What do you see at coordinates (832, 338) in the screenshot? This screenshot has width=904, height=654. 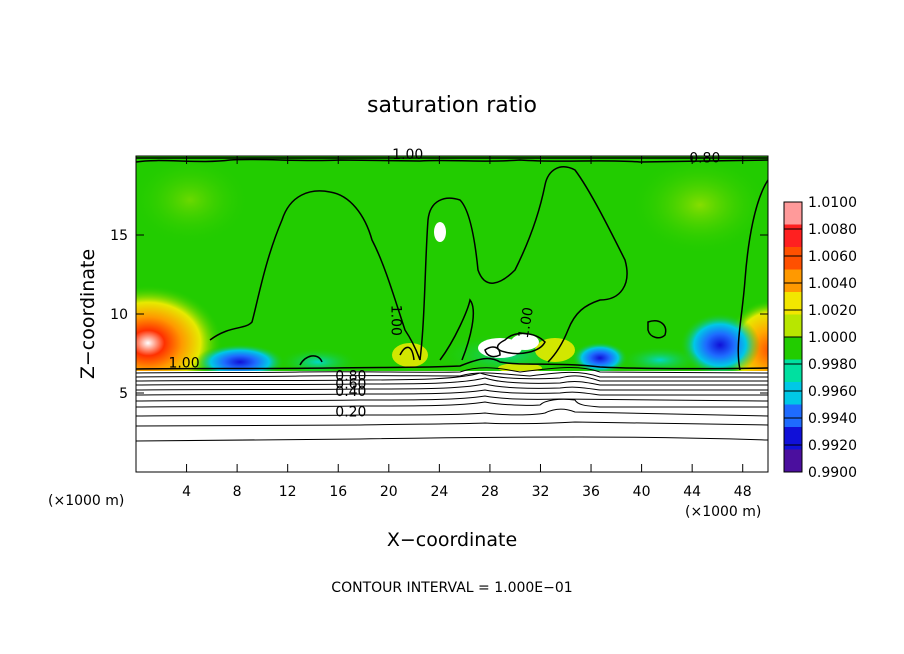 I see `colorbar-label: 1.0000` at bounding box center [832, 338].